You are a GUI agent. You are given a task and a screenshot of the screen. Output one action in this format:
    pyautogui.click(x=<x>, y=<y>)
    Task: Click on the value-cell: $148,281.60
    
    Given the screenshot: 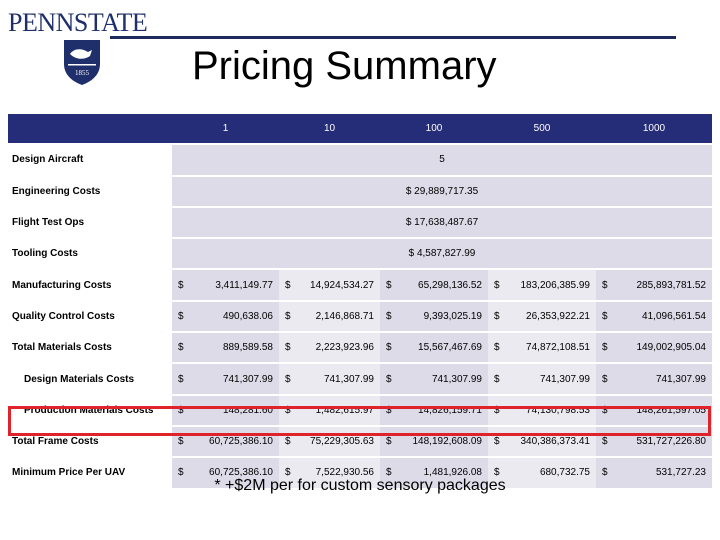 What is the action you would take?
    pyautogui.click(x=225, y=410)
    